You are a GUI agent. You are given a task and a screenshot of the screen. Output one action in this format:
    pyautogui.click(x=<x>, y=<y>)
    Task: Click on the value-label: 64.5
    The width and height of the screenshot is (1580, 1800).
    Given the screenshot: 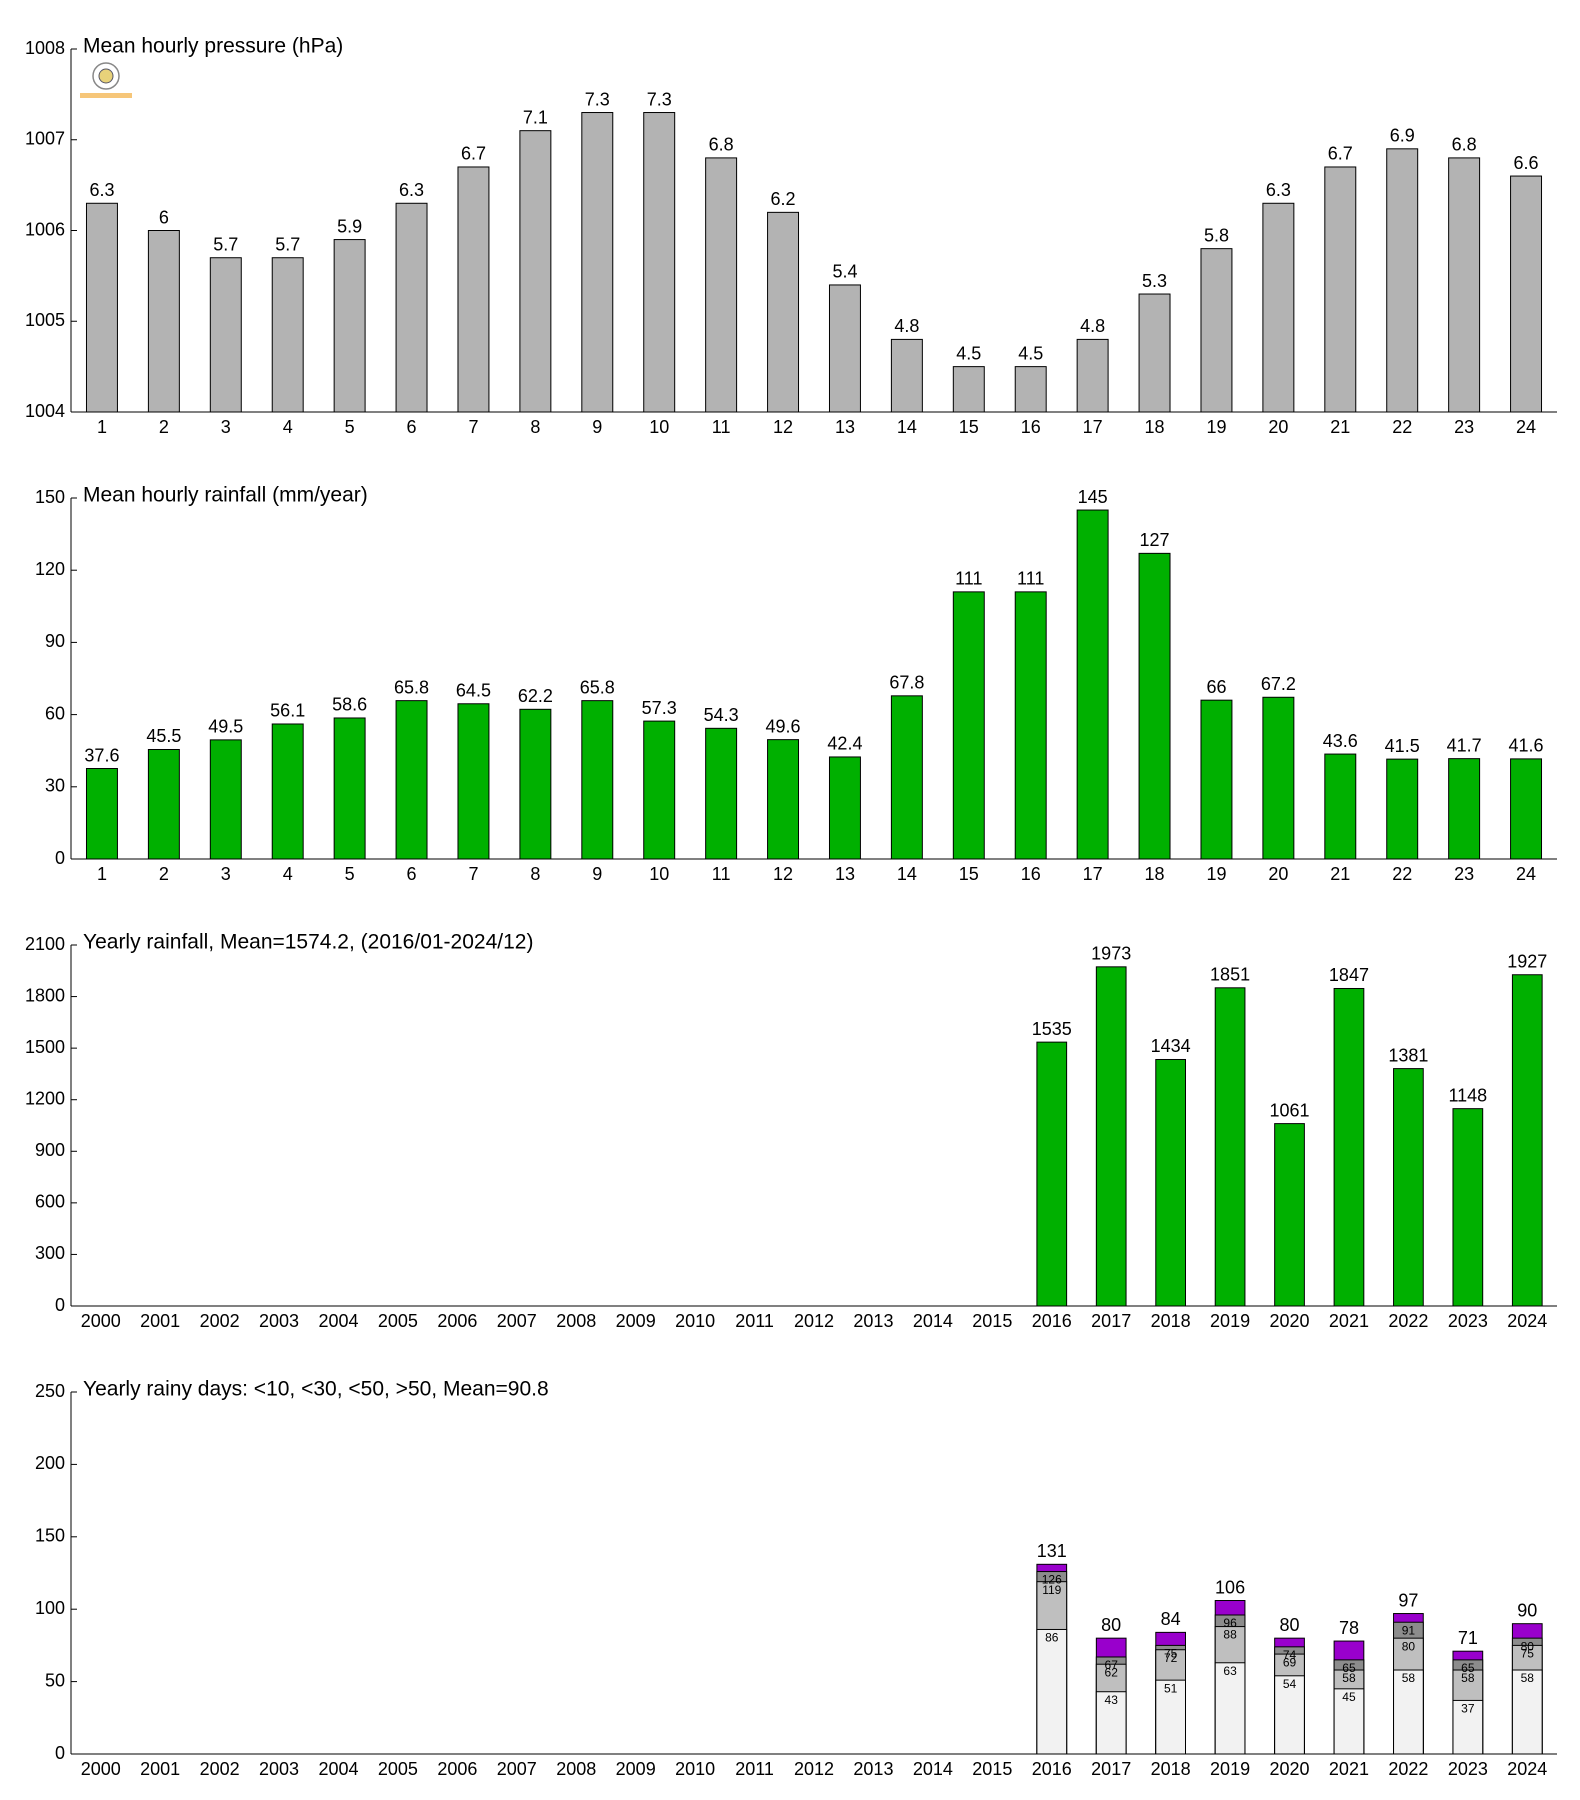 What is the action you would take?
    pyautogui.click(x=473, y=691)
    